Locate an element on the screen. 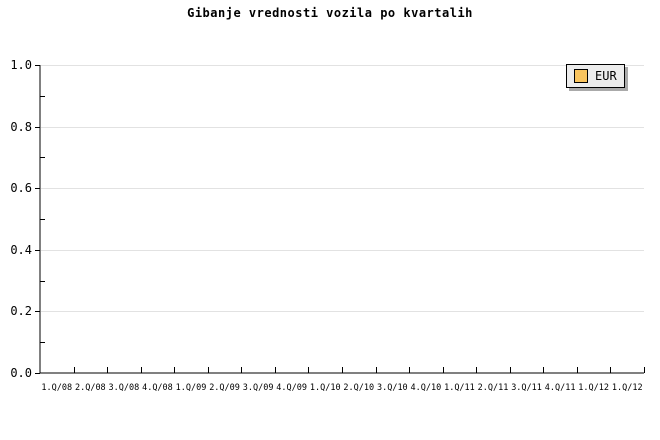  y-tick-label: 0.6 is located at coordinates (21, 188).